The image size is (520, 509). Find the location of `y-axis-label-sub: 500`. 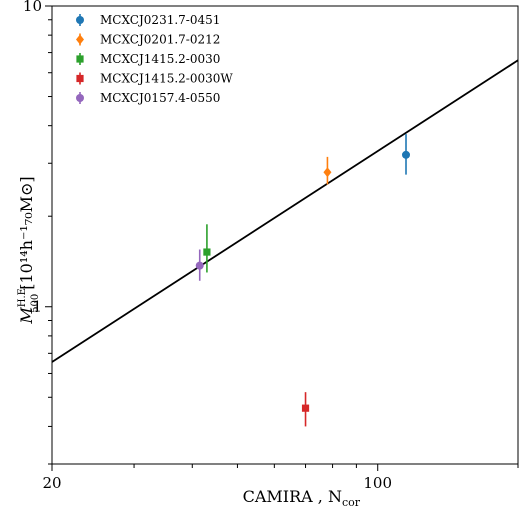

y-axis-label-sub: 500 is located at coordinates (35, 303).